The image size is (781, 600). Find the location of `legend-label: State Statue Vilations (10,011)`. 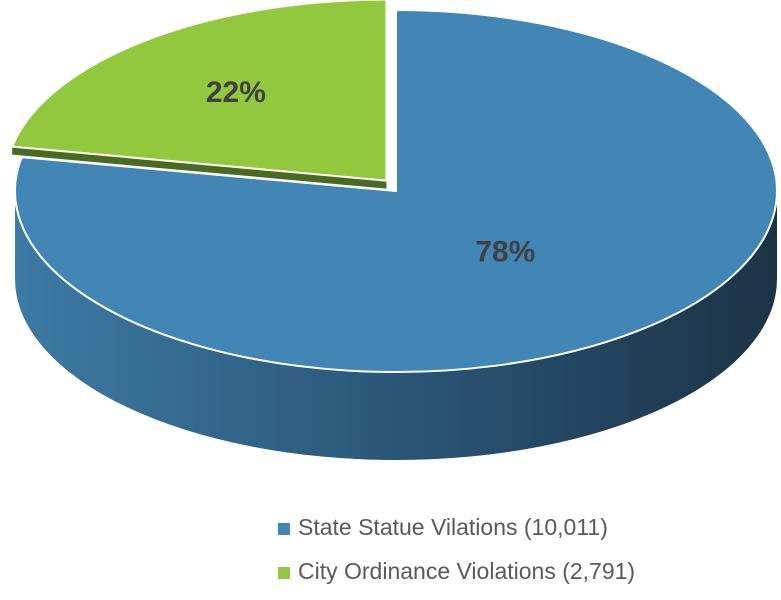

legend-label: State Statue Vilations (10,011) is located at coordinates (453, 527).